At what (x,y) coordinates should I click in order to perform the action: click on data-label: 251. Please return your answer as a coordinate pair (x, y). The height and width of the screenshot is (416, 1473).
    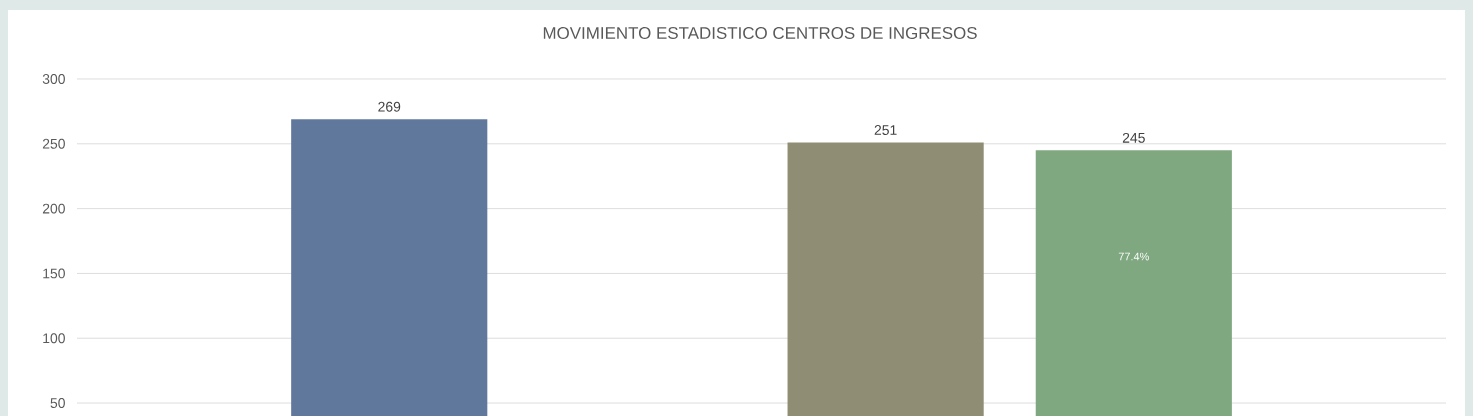
    Looking at the image, I should click on (885, 130).